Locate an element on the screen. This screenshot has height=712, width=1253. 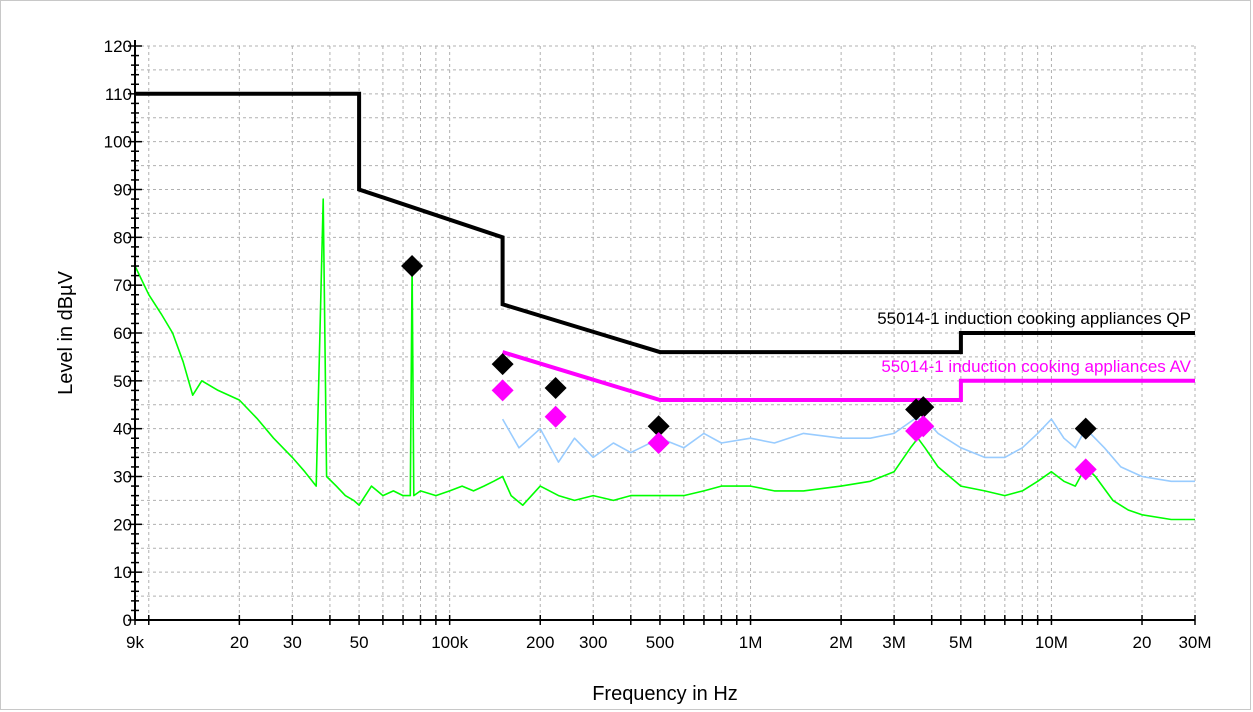
y-tick-label: 120 is located at coordinates (118, 46).